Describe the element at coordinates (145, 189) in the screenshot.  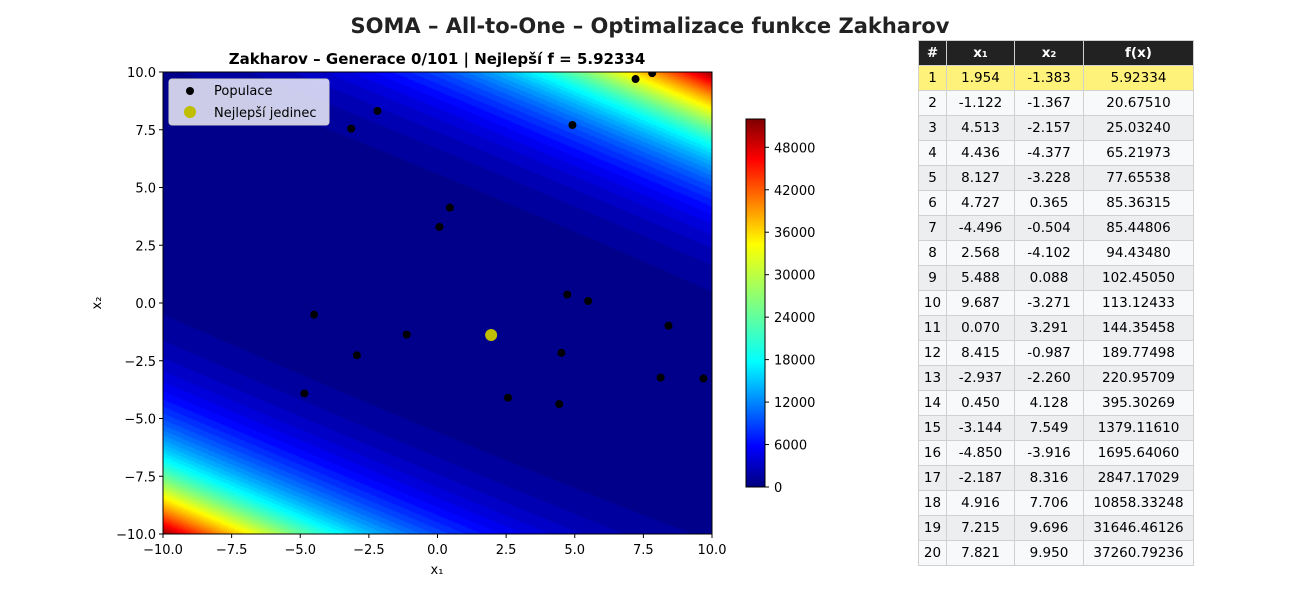
I see `y-tick-label: 5.0` at that location.